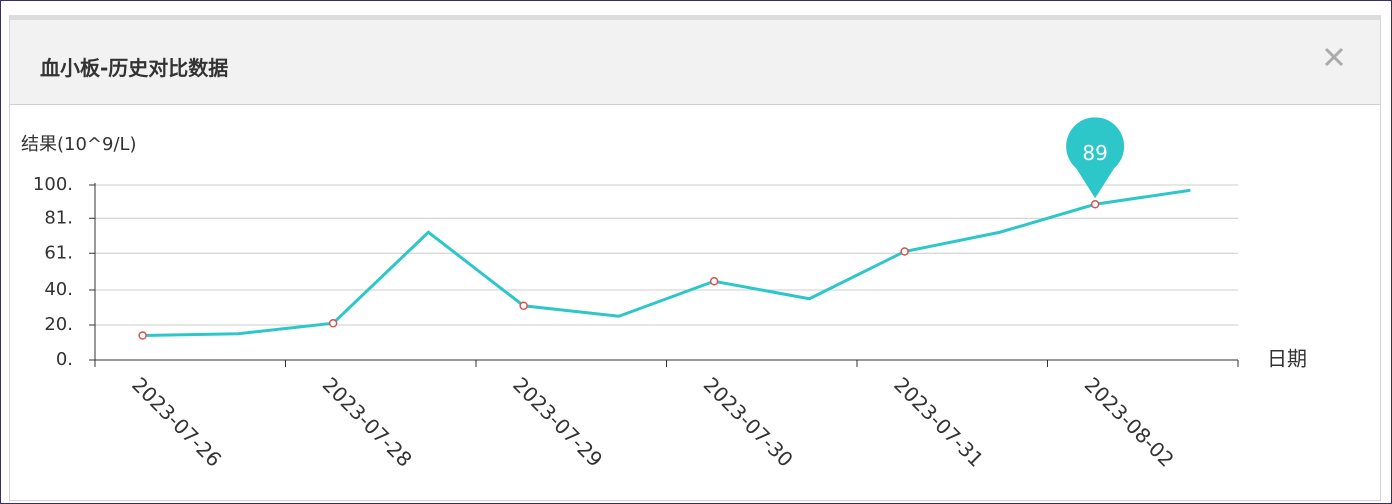  Describe the element at coordinates (748, 421) in the screenshot. I see `x-tick-label: 2023-07-30` at that location.